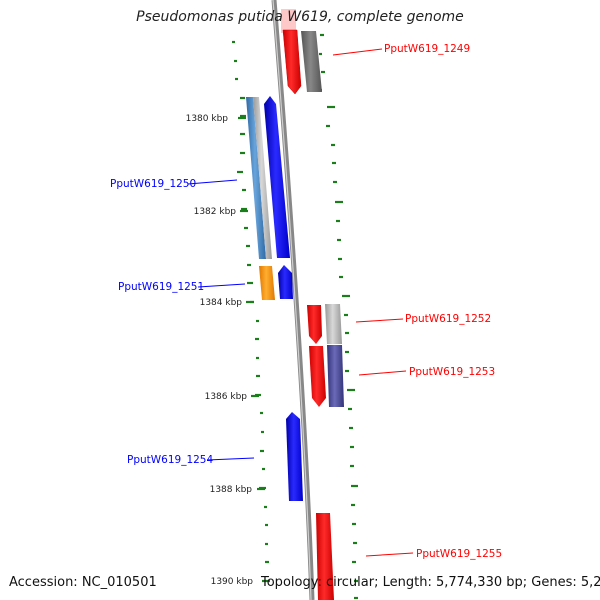 This screenshot has width=600, height=600. Describe the element at coordinates (231, 490) in the screenshot. I see `scale-label: 1388 kbp` at that location.